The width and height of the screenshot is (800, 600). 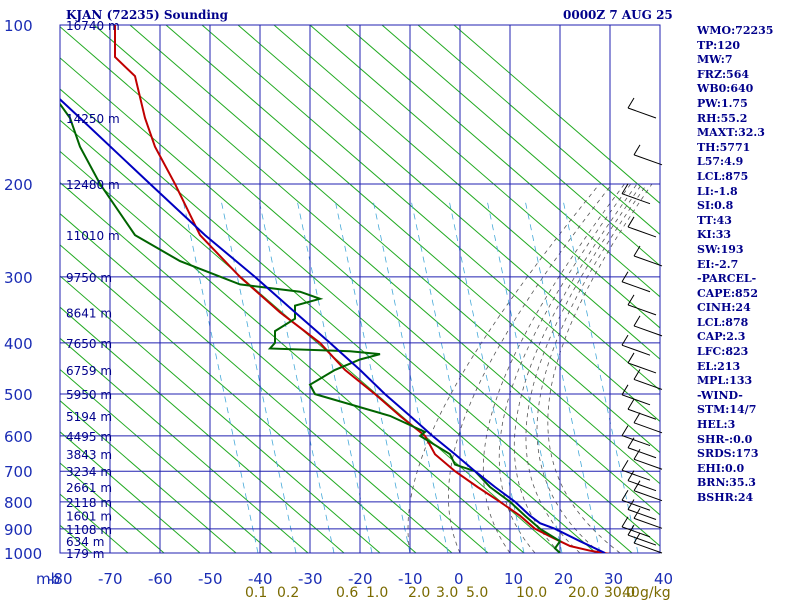 I want to click on index-item: LI:-1.8, so click(x=717, y=191).